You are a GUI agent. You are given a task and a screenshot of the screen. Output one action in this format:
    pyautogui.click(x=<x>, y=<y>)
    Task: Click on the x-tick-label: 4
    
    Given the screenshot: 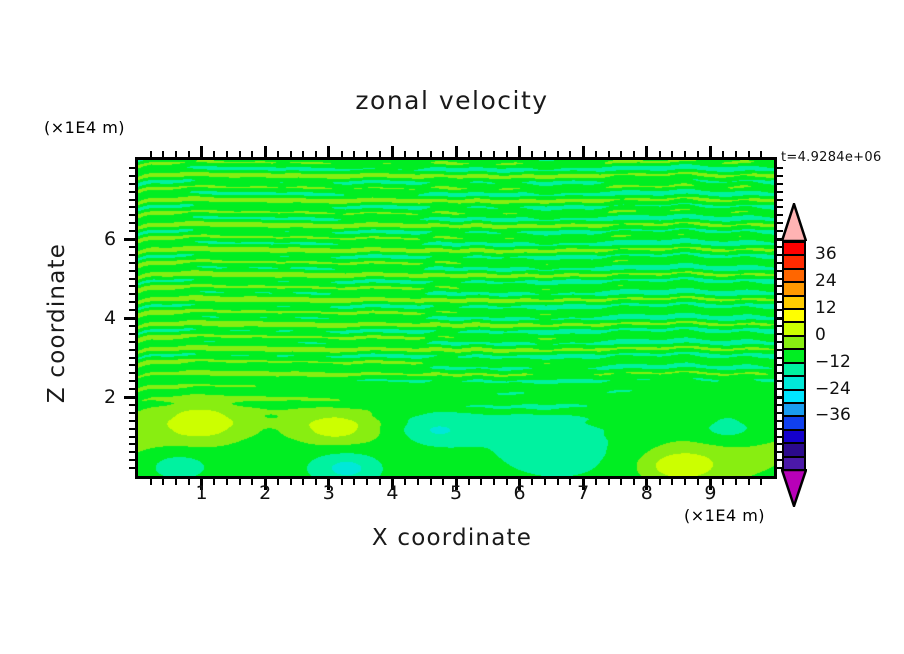 What is the action you would take?
    pyautogui.click(x=392, y=493)
    